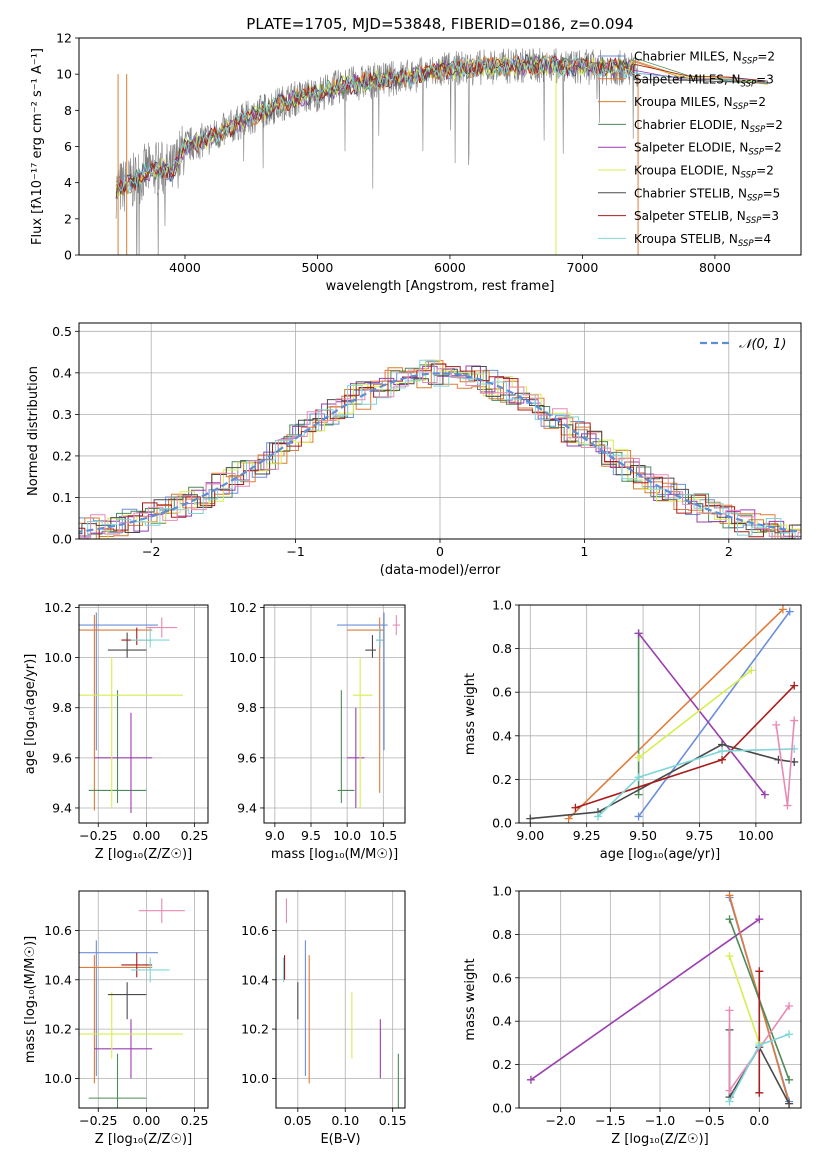  Describe the element at coordinates (347, 835) in the screenshot. I see `x-tick-label: 10.0` at that location.